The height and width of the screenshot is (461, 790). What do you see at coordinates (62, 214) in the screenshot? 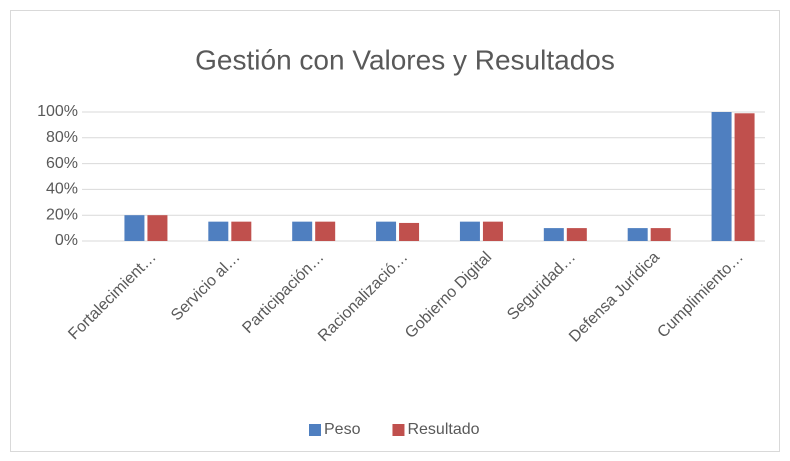
I see `y-tick-label: 20%` at bounding box center [62, 214].